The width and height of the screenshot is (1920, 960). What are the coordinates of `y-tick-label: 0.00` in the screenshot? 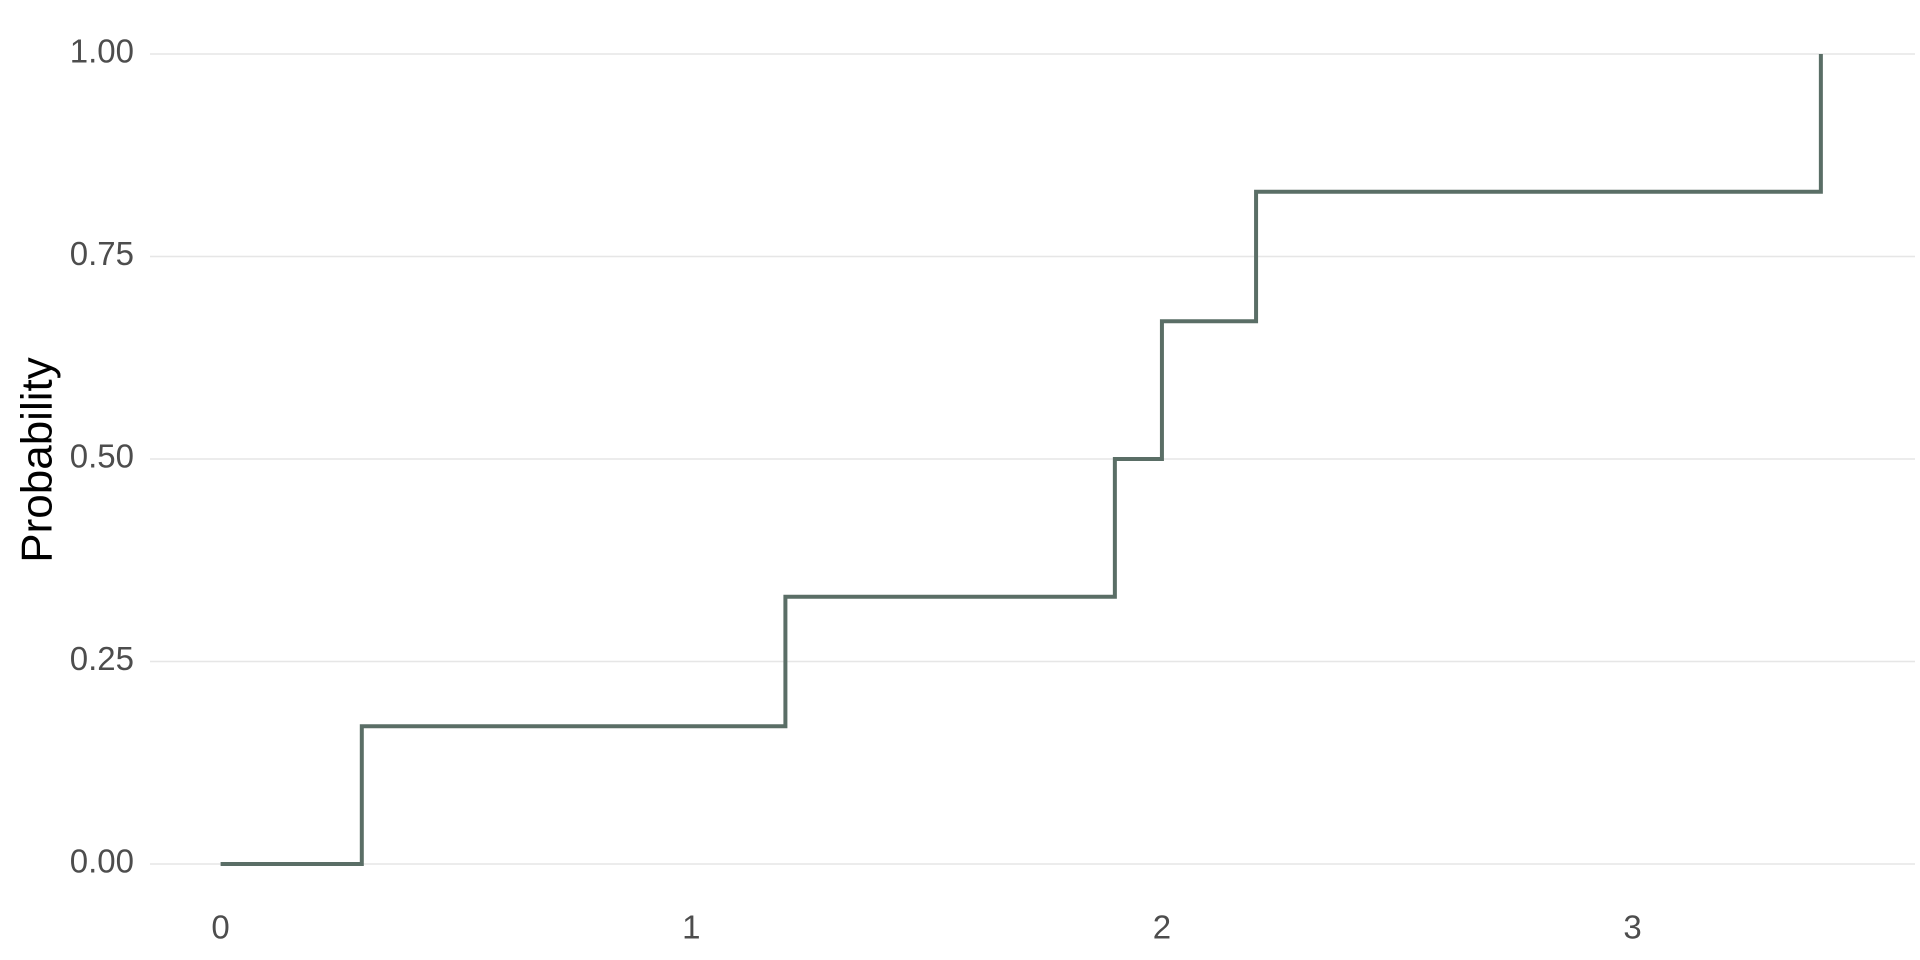 It's located at (102, 861).